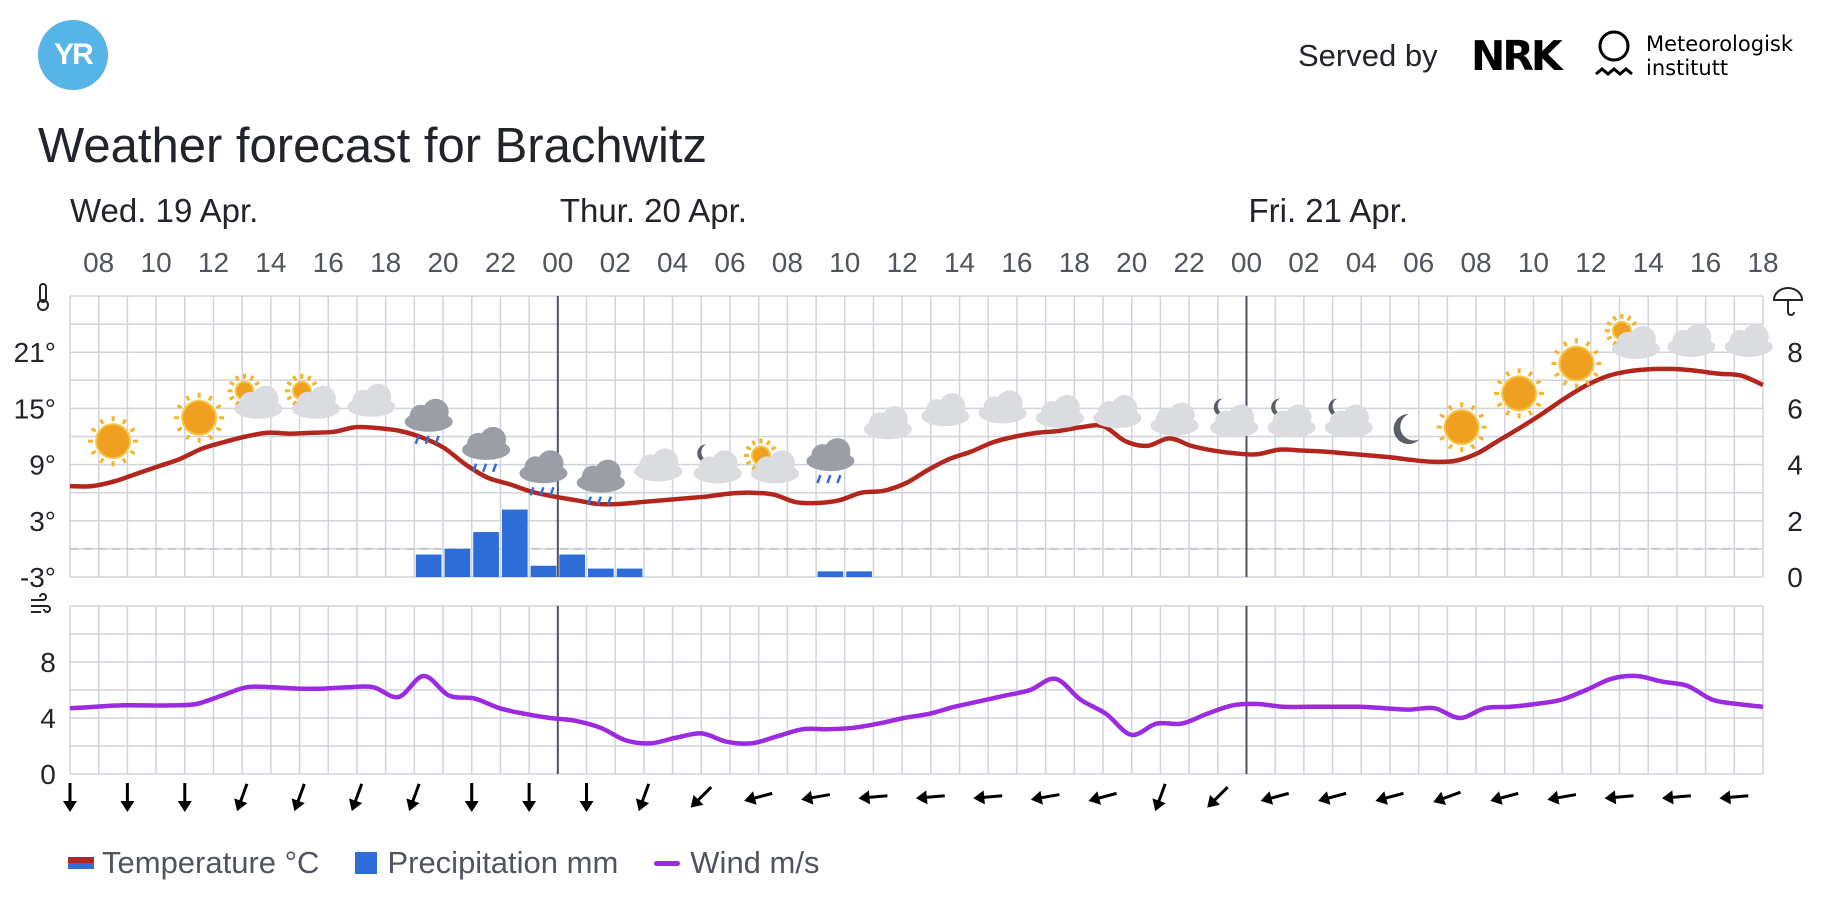  I want to click on wind-tick-label: 0, so click(48, 774).